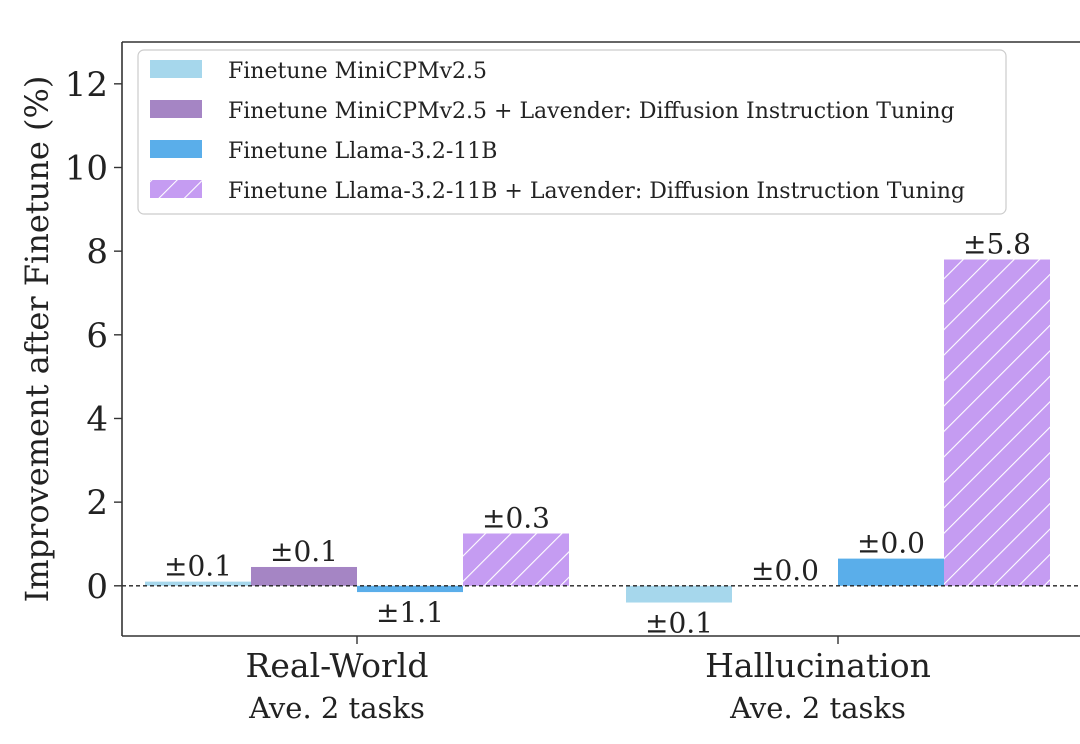  Describe the element at coordinates (516, 518) in the screenshot. I see `error-label-s3-c0: ±0.3` at that location.